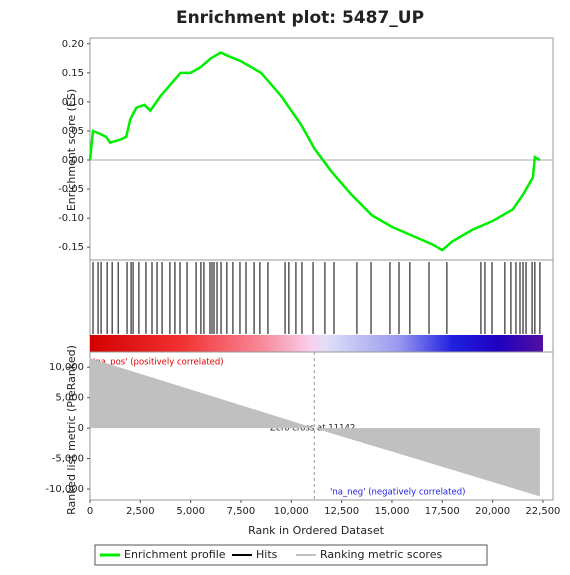 The height and width of the screenshot is (575, 570). Describe the element at coordinates (71, 150) in the screenshot. I see `y-axis-label: Enrichment score (ES)` at that location.